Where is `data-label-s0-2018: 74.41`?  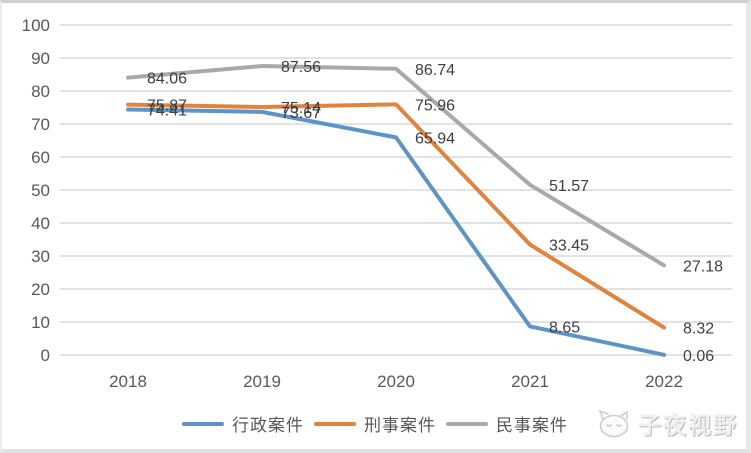 data-label-s0-2018: 74.41 is located at coordinates (167, 110).